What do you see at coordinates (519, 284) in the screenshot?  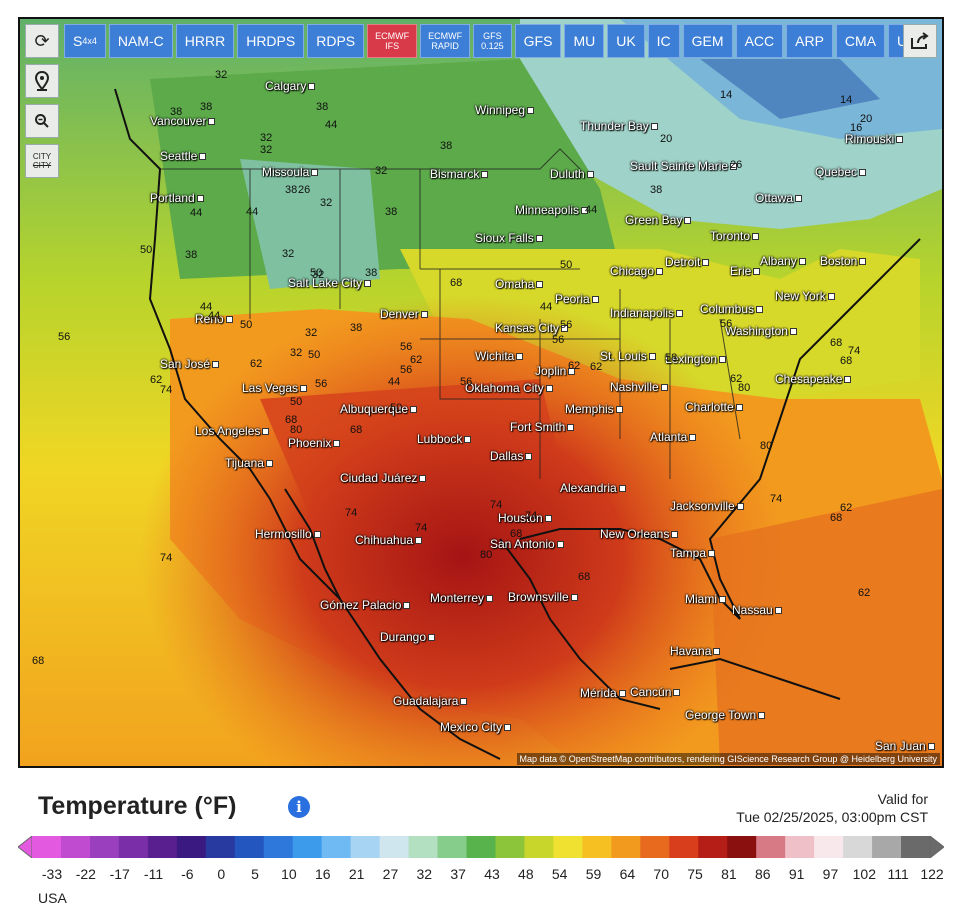 I see `city-label: Omaha` at bounding box center [519, 284].